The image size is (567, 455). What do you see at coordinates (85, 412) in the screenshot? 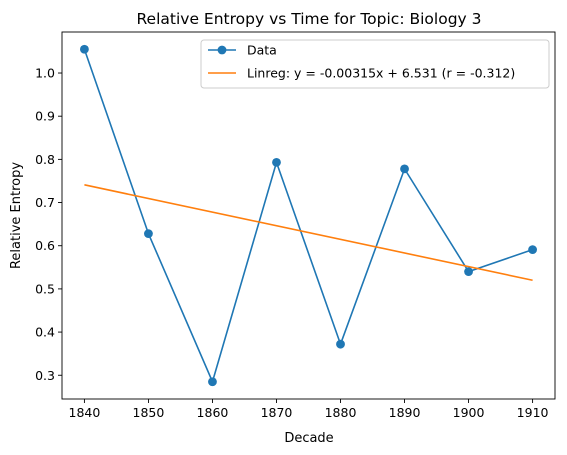
I see `x-tick-label: 1840` at bounding box center [85, 412].